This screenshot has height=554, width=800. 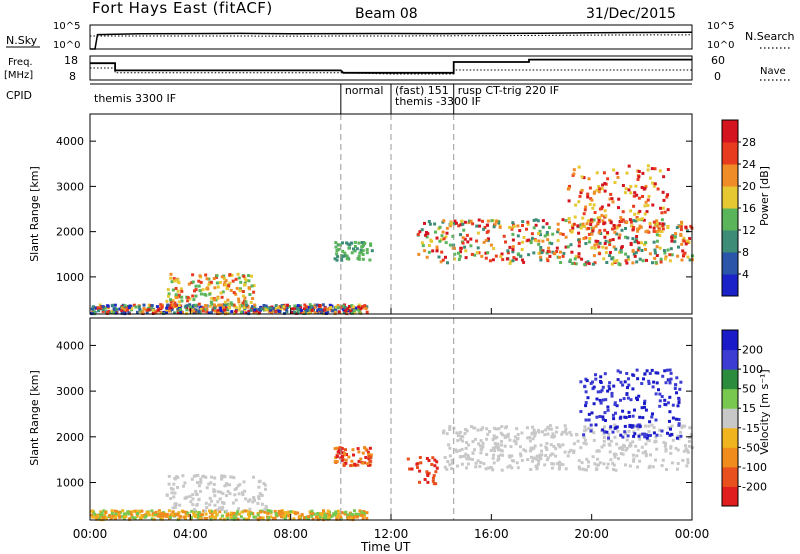 What do you see at coordinates (730, 476) in the screenshot?
I see `colorbar-swatch` at bounding box center [730, 476].